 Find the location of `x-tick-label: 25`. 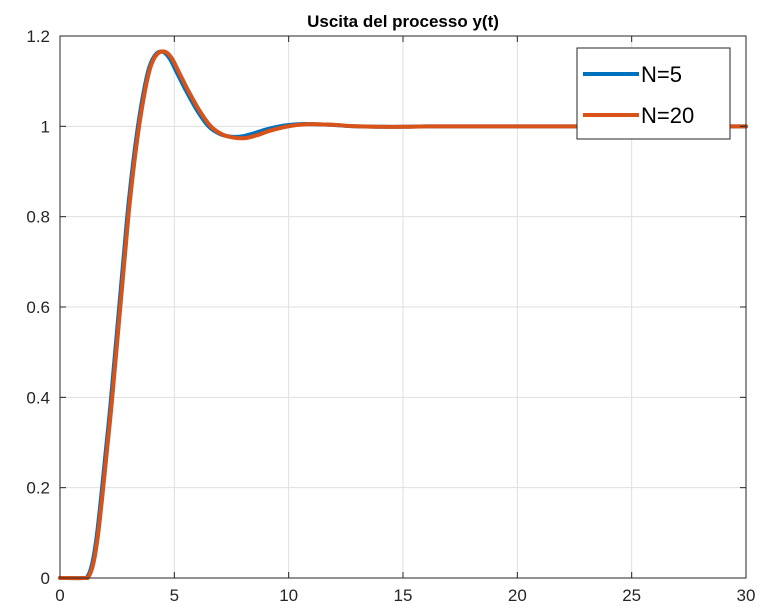

x-tick-label: 25 is located at coordinates (631, 595).